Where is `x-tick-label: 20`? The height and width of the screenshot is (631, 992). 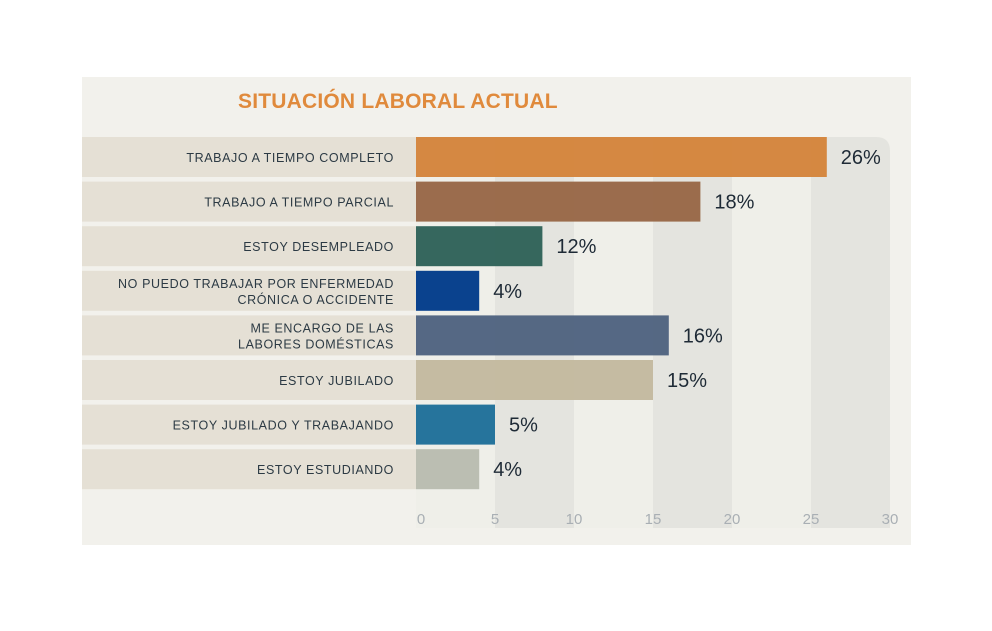 x-tick-label: 20 is located at coordinates (732, 519).